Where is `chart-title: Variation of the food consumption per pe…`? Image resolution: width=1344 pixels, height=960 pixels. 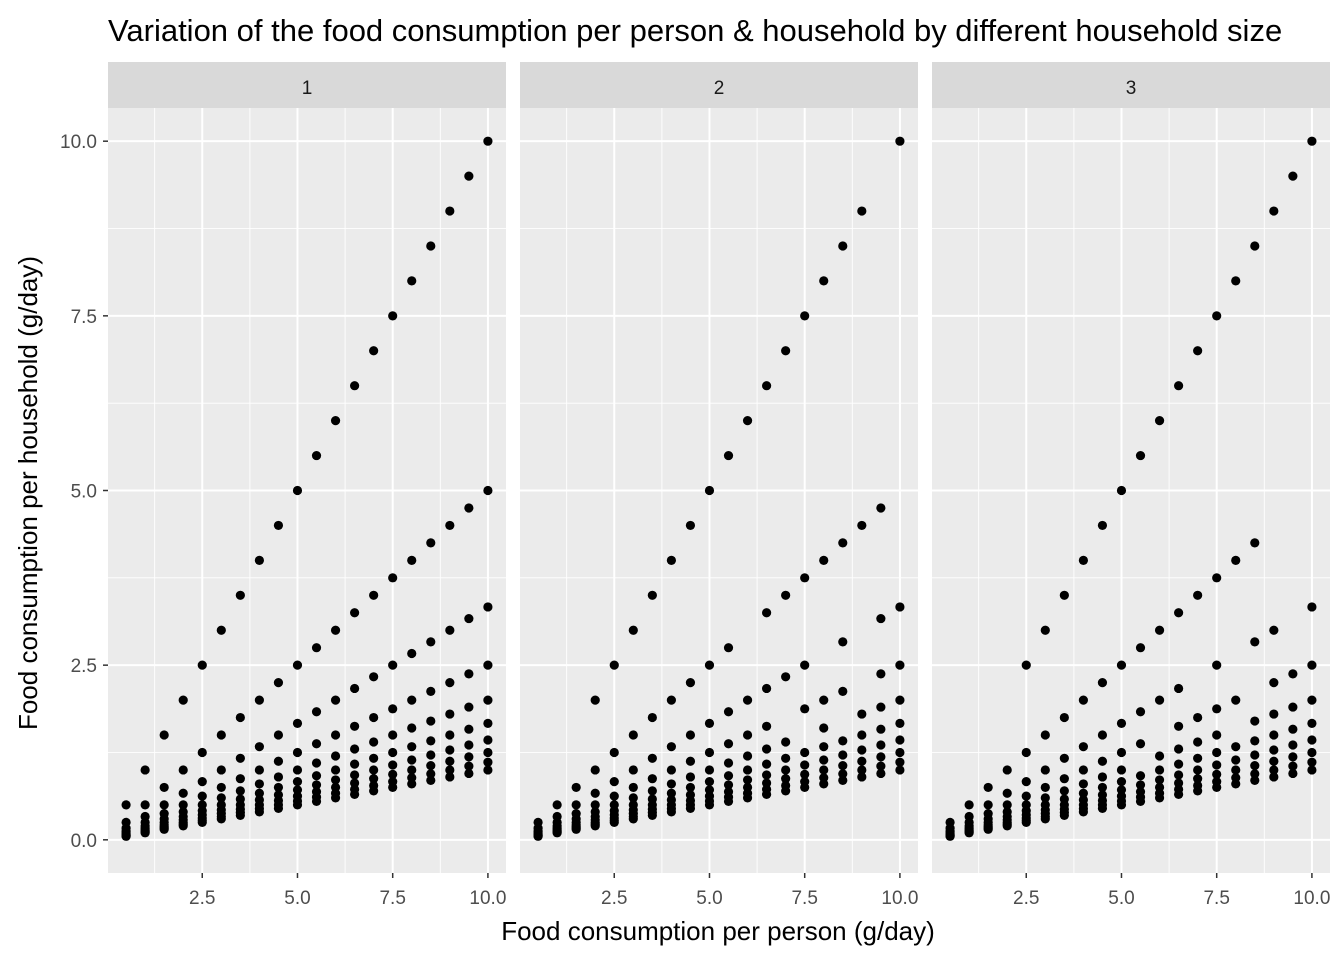
chart-title: Variation of the food consumption per pe… is located at coordinates (695, 30).